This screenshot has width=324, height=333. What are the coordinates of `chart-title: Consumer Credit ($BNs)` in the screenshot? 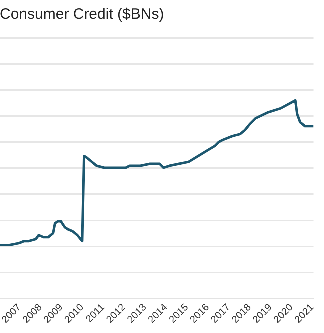 It's located at (82, 15).